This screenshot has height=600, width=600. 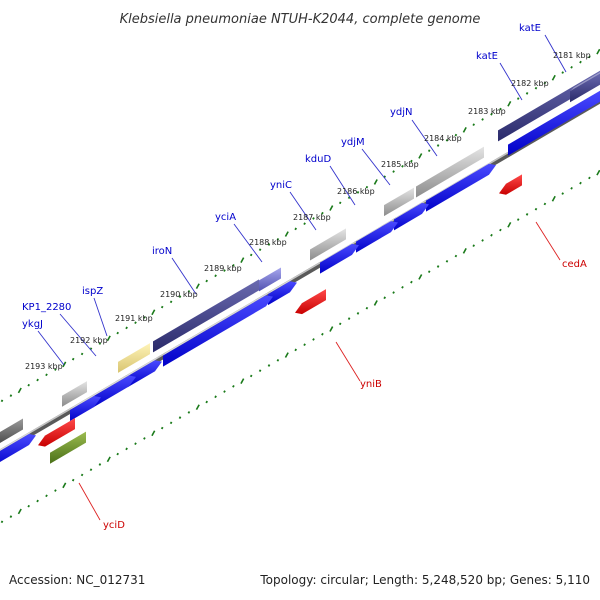 What do you see at coordinates (51, 348) in the screenshot?
I see `leader-ykgj` at bounding box center [51, 348].